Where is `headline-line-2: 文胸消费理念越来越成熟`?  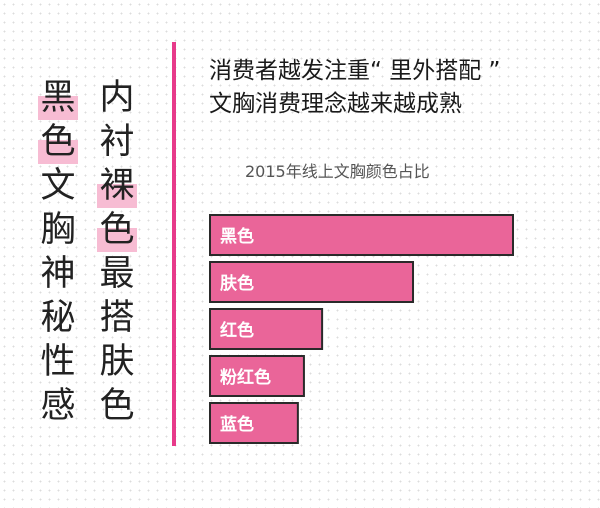 headline-line-2: 文胸消费理念越来越成熟 is located at coordinates (335, 104).